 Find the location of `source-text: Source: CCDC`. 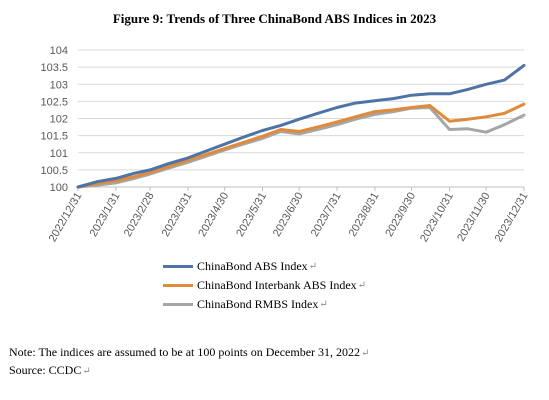

source-text: Source: CCDC is located at coordinates (45, 370).